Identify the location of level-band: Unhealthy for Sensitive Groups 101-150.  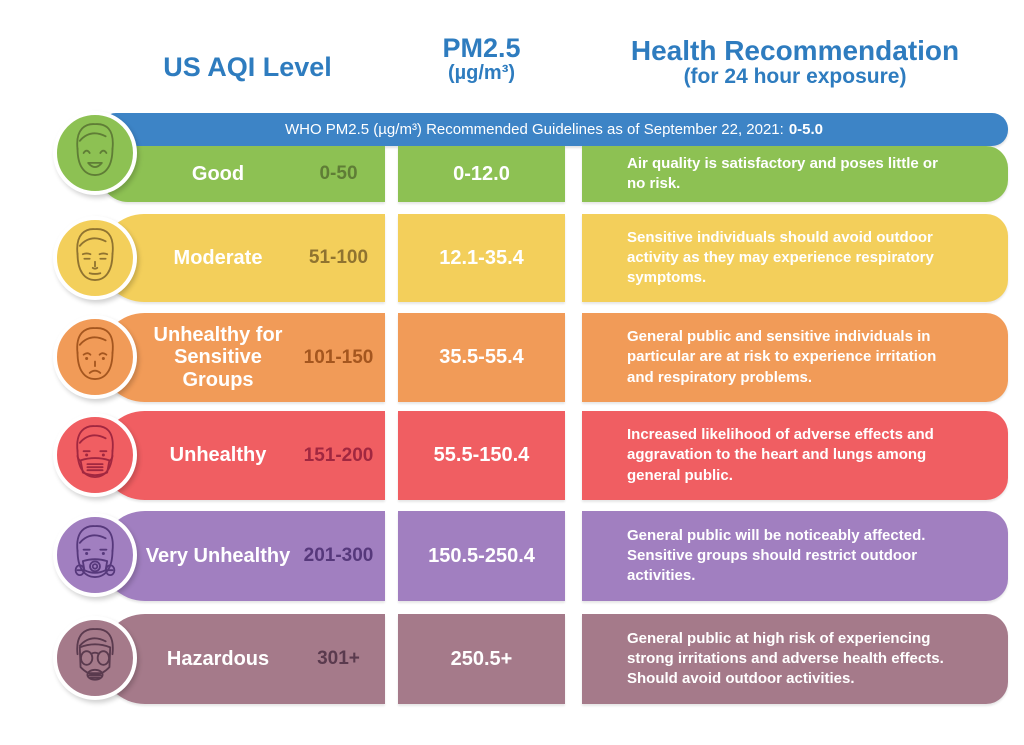
(242, 357).